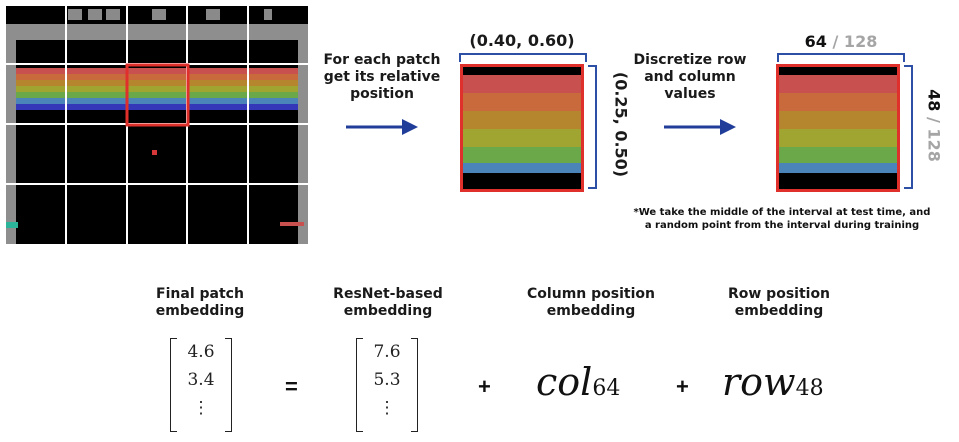 The image size is (959, 442). Describe the element at coordinates (522, 128) in the screenshot. I see `relative-patch` at that location.